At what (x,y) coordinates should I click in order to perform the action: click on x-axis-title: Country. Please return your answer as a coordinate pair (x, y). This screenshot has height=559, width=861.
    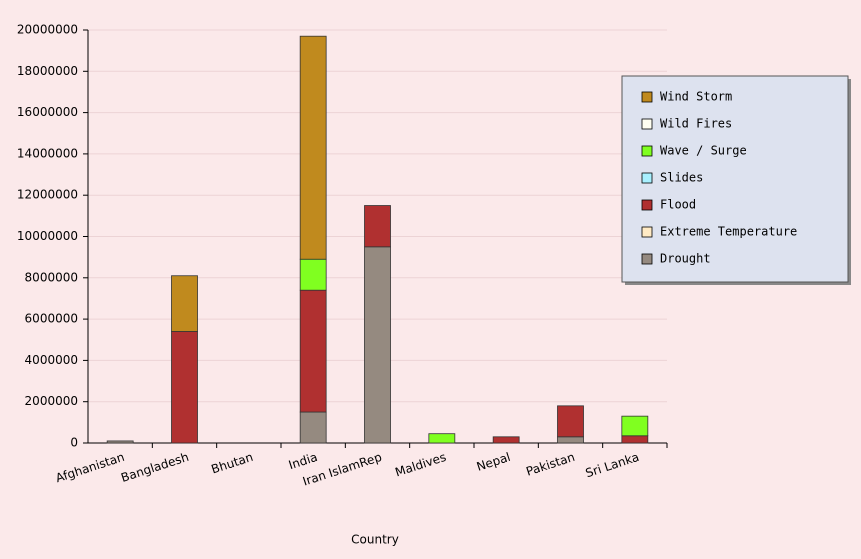
    Looking at the image, I should click on (375, 540).